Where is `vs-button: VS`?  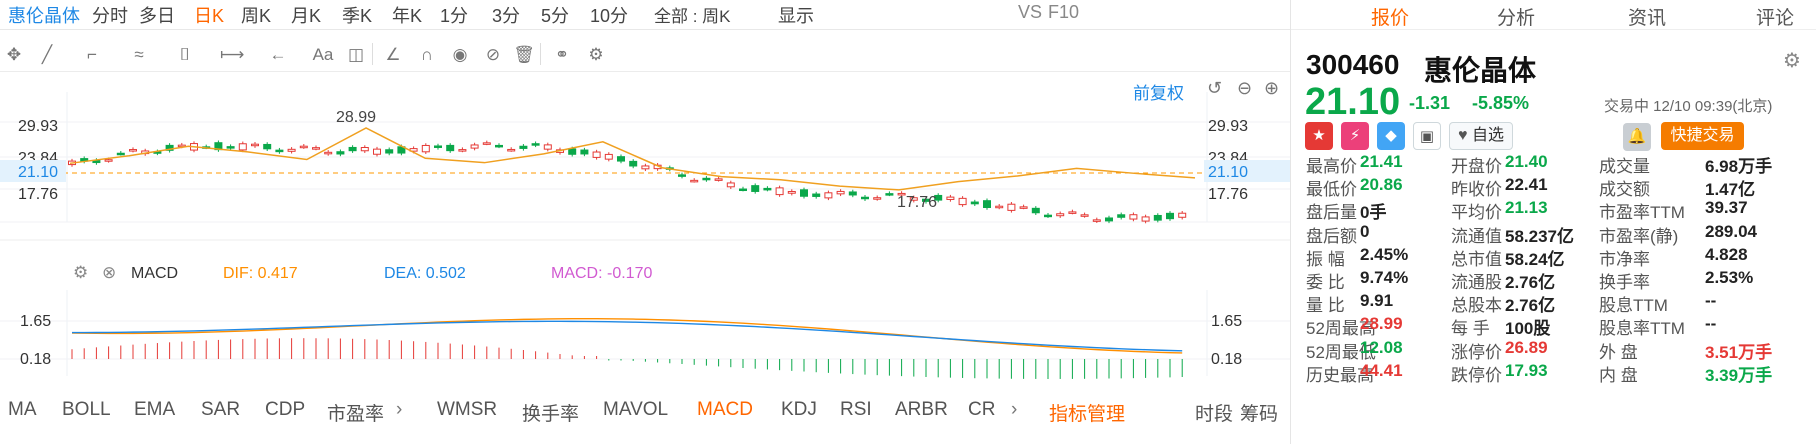
vs-button: VS is located at coordinates (1030, 12).